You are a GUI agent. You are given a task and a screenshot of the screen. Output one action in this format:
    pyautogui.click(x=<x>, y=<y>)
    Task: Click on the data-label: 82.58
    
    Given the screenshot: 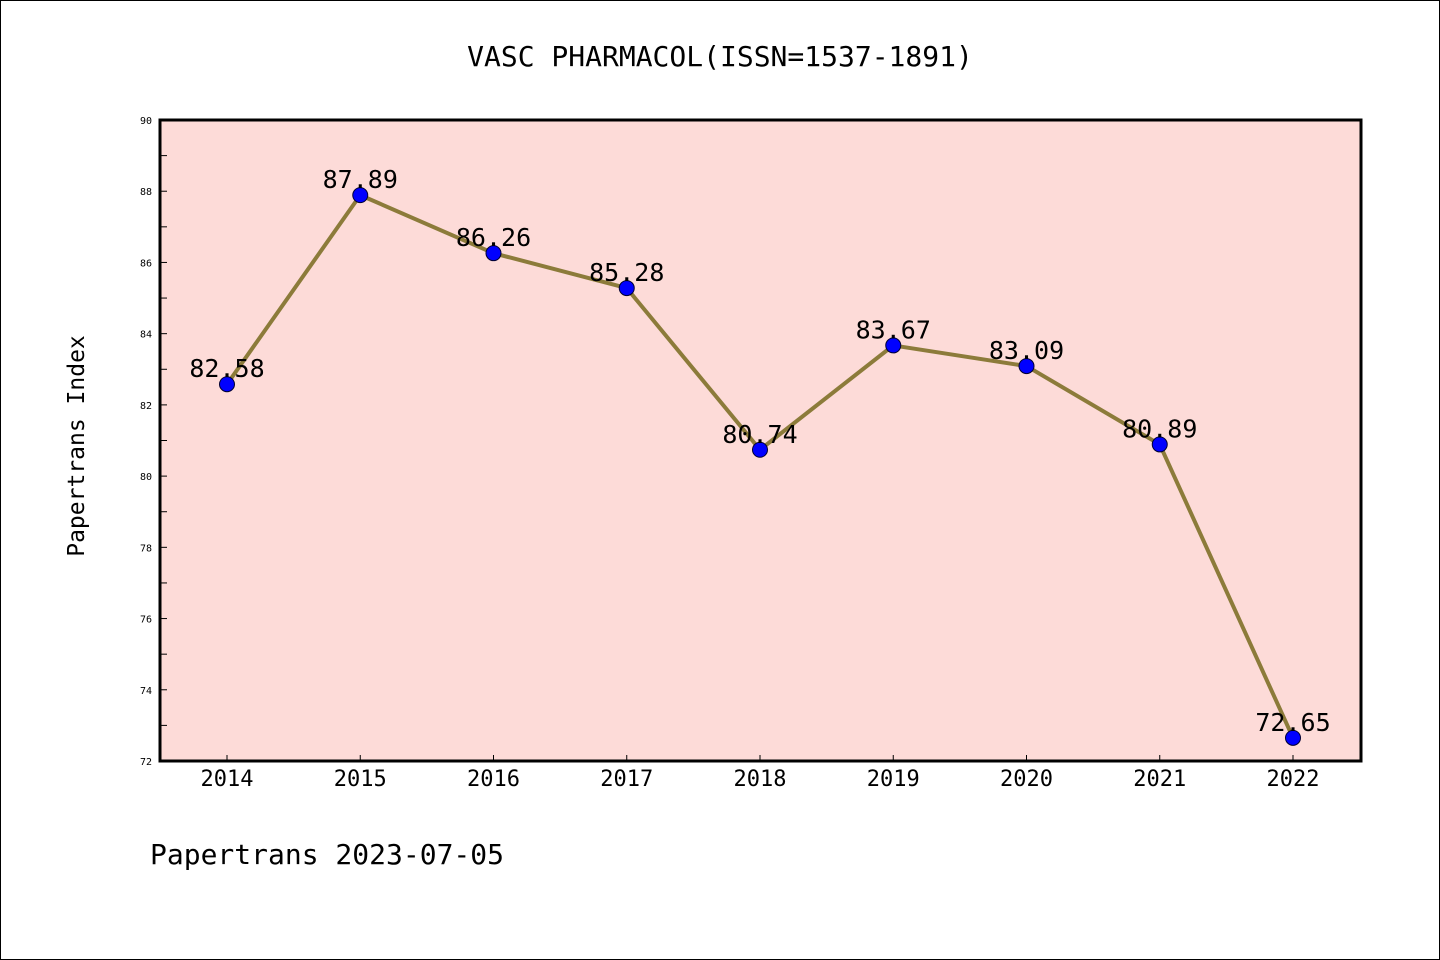 What is the action you would take?
    pyautogui.click(x=226, y=368)
    